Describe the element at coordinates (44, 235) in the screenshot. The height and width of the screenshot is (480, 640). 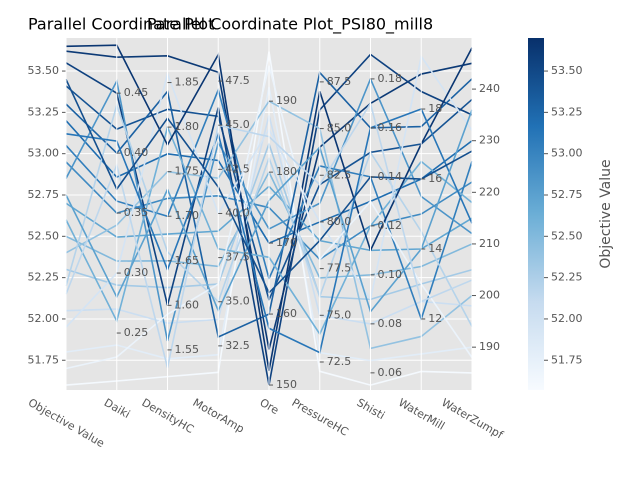
I see `y-tick-label: 52.50` at that location.